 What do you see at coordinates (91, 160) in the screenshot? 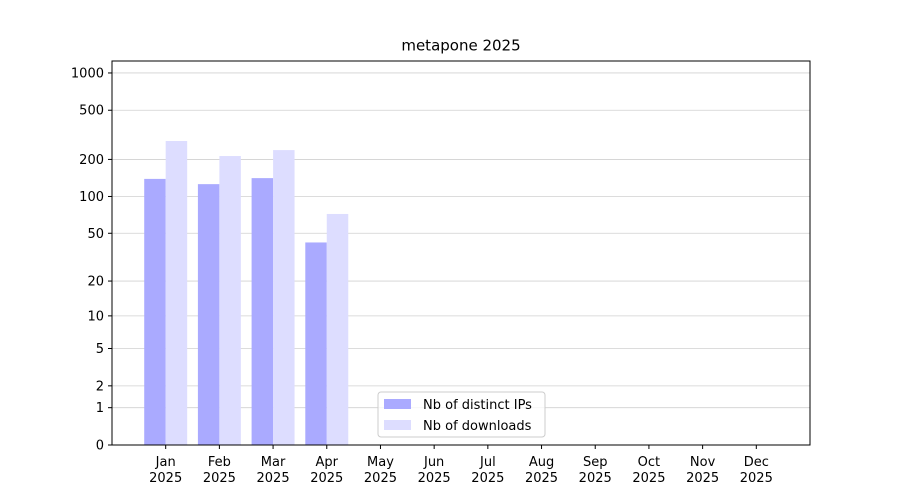
I see `y-tick-label: 200` at bounding box center [91, 160].